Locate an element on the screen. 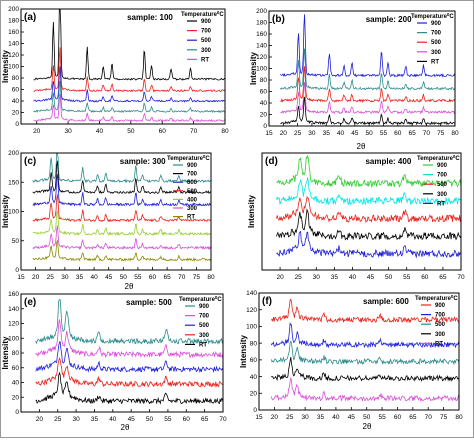  y-tick-label: 40 is located at coordinates (254, 377).